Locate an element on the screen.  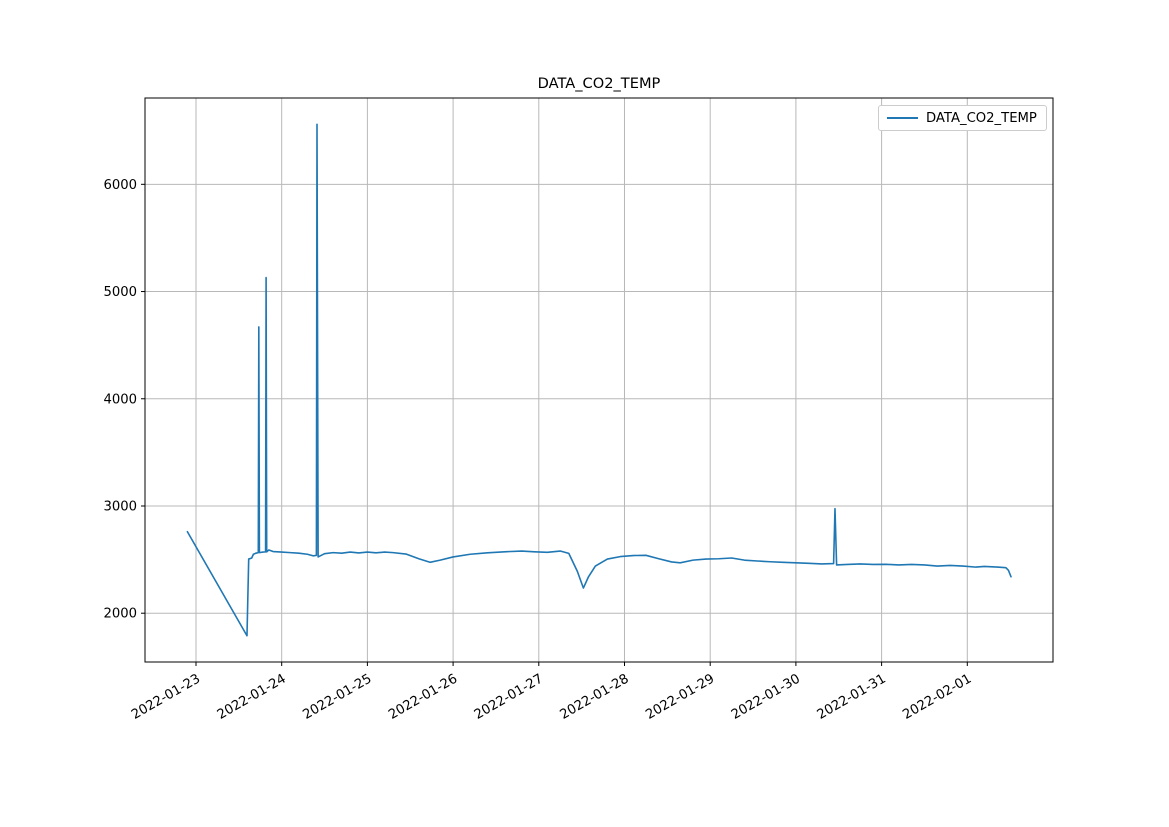
y-tick-label-4000: 4000 is located at coordinates (120, 399).